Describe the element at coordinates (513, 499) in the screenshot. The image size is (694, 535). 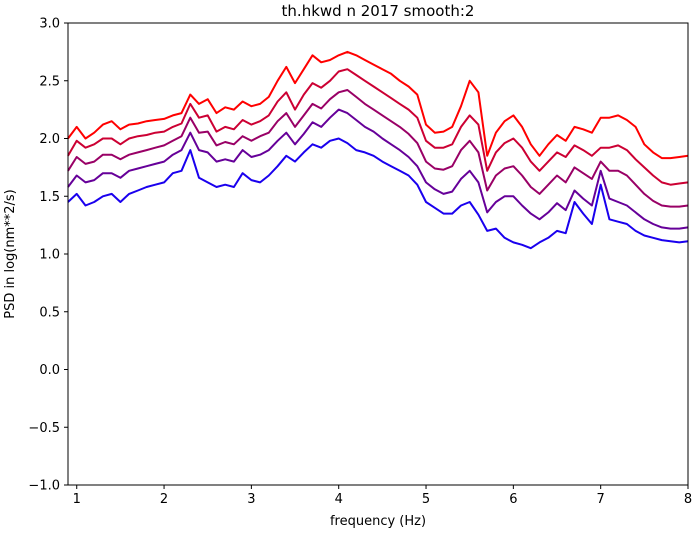
I see `x-tick-label: 6` at that location.